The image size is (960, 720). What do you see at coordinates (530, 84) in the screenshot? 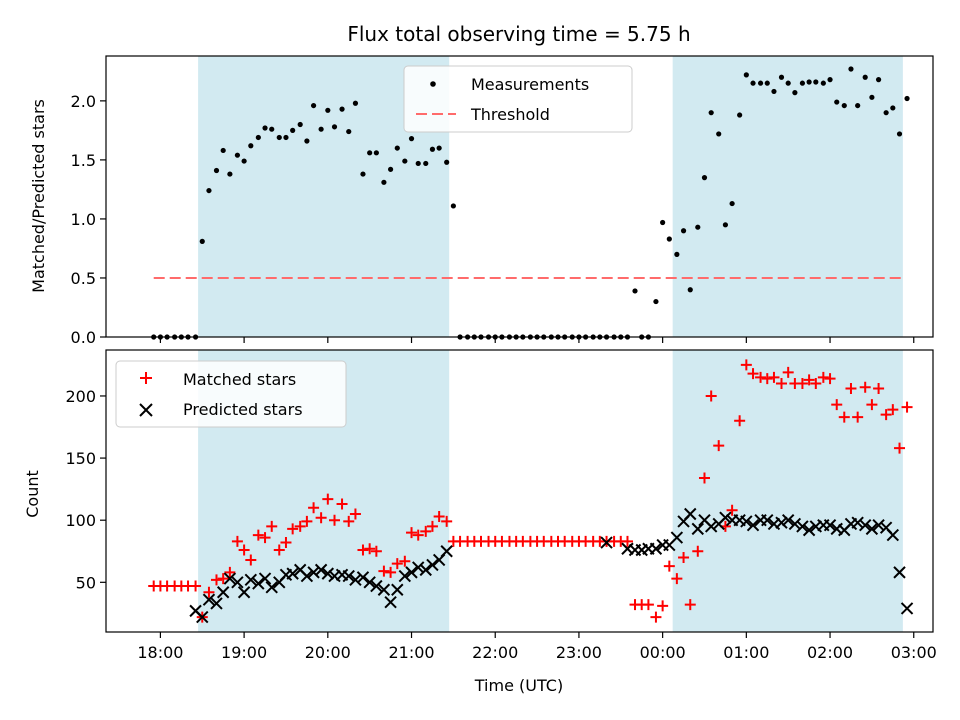
I see `legend-measurements: Measurements` at bounding box center [530, 84].